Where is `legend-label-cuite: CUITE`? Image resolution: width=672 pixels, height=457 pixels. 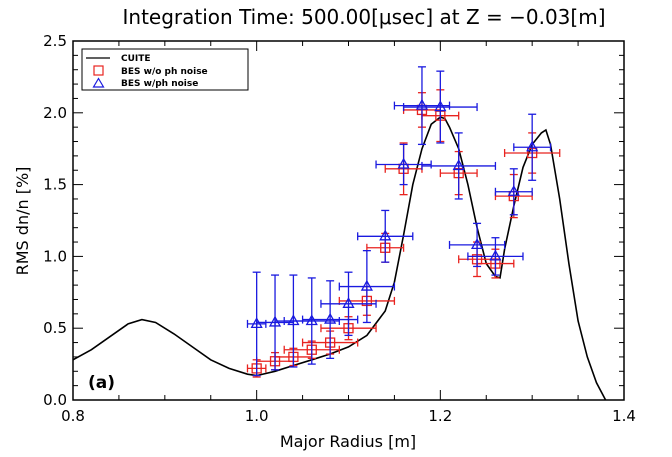
legend-label-cuite: CUITE is located at coordinates (136, 59).